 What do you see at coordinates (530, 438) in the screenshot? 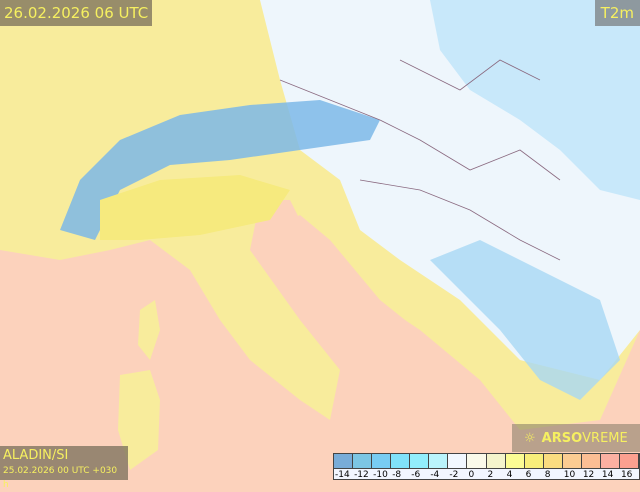
I see `sun-icon: ☼` at bounding box center [530, 438].